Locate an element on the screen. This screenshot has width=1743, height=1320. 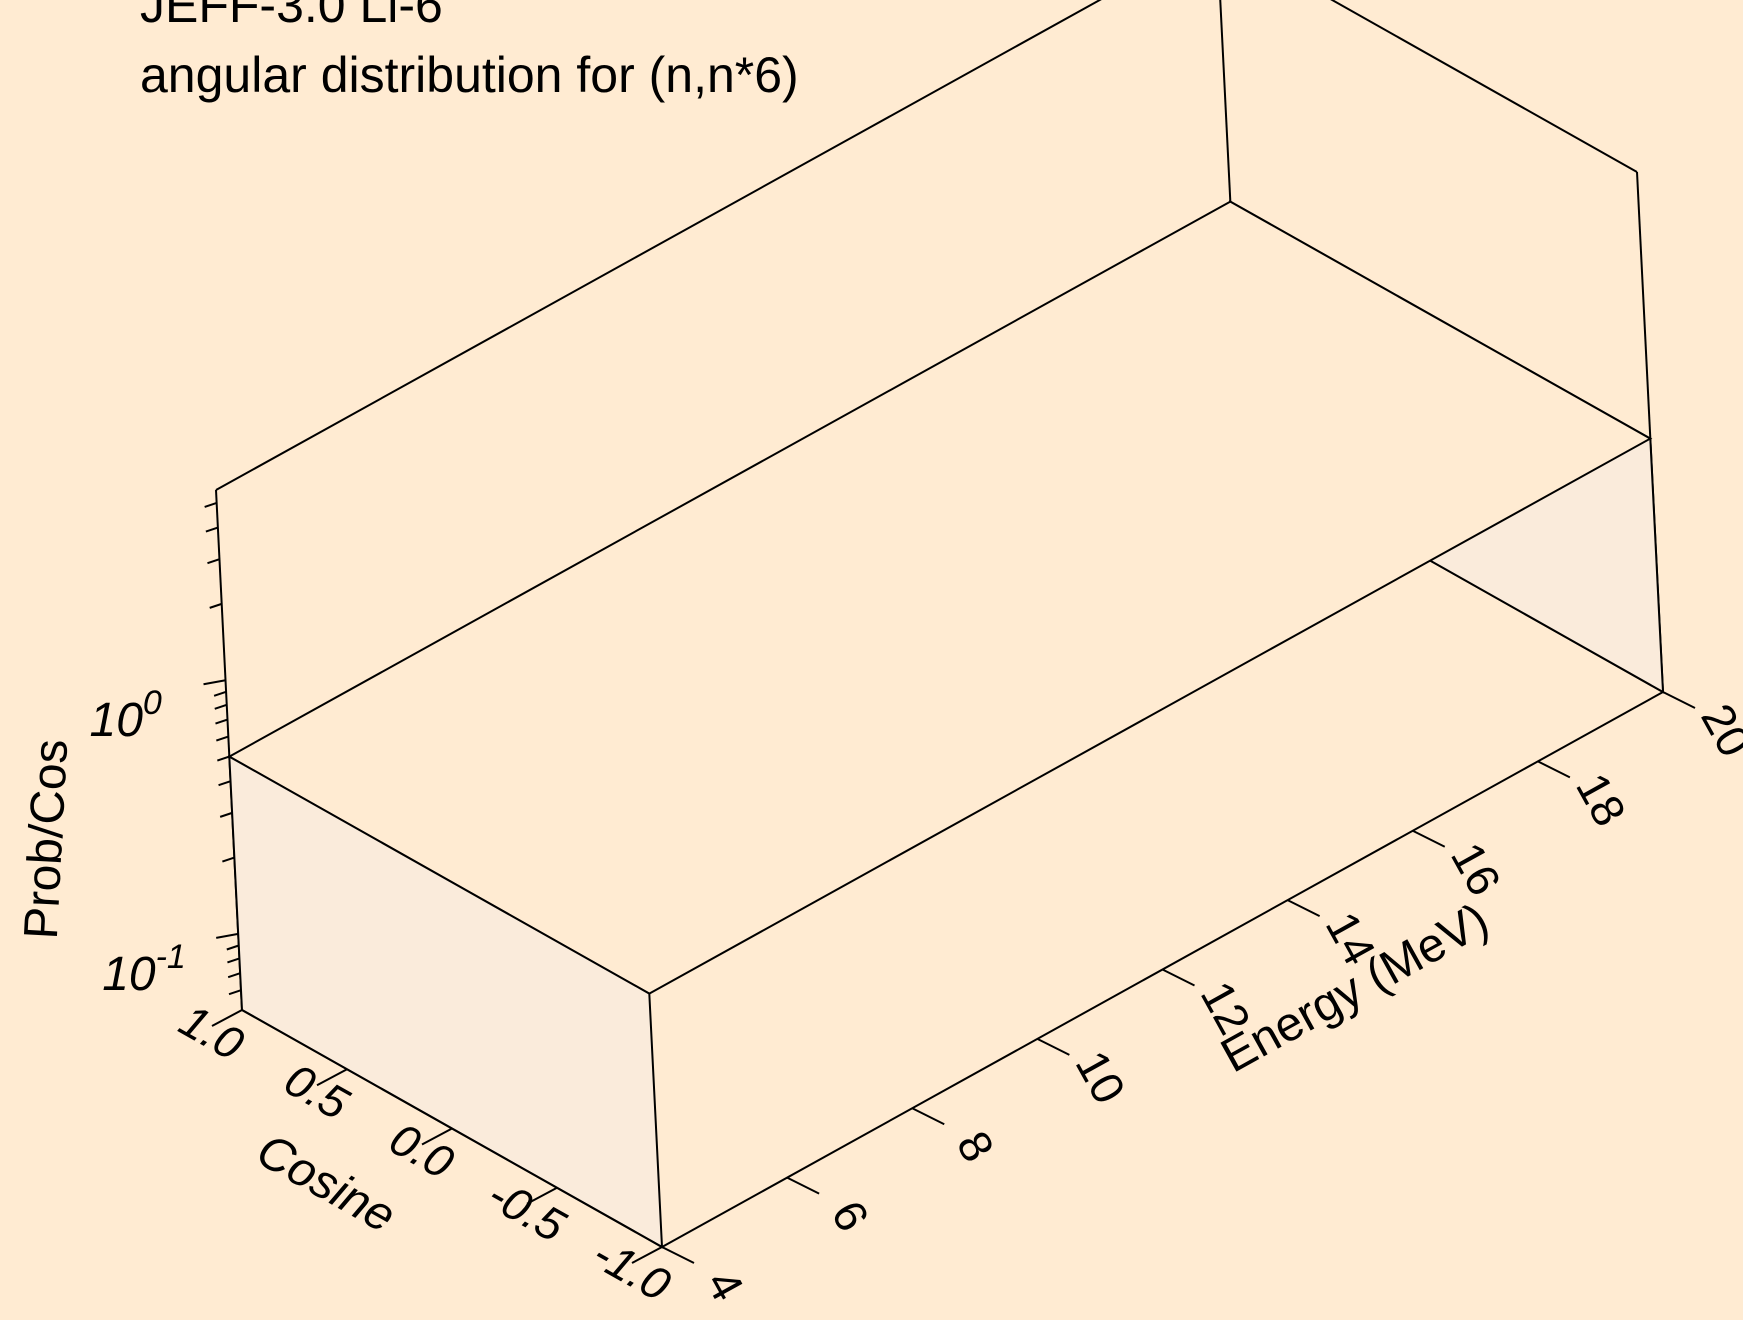
chart-title: JEFF-3.0 Li-6 is located at coordinates (291, 16).